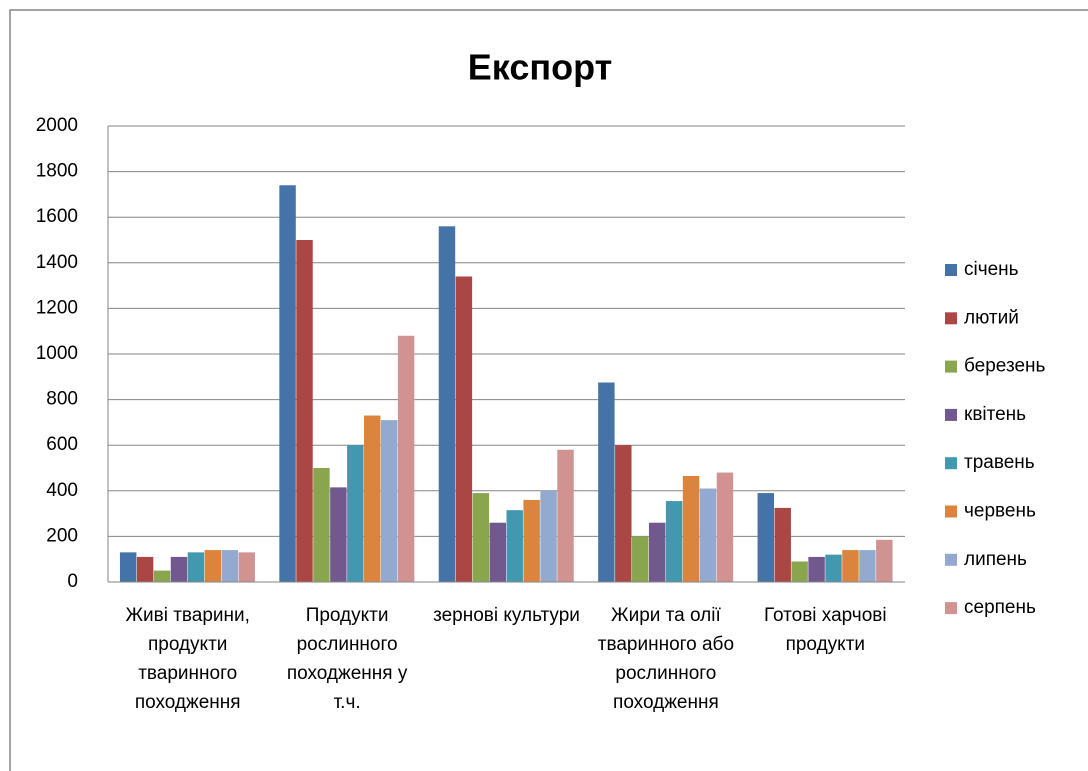 This screenshot has height=771, width=1088. Describe the element at coordinates (72, 581) in the screenshot. I see `y-tick-label: 0` at that location.